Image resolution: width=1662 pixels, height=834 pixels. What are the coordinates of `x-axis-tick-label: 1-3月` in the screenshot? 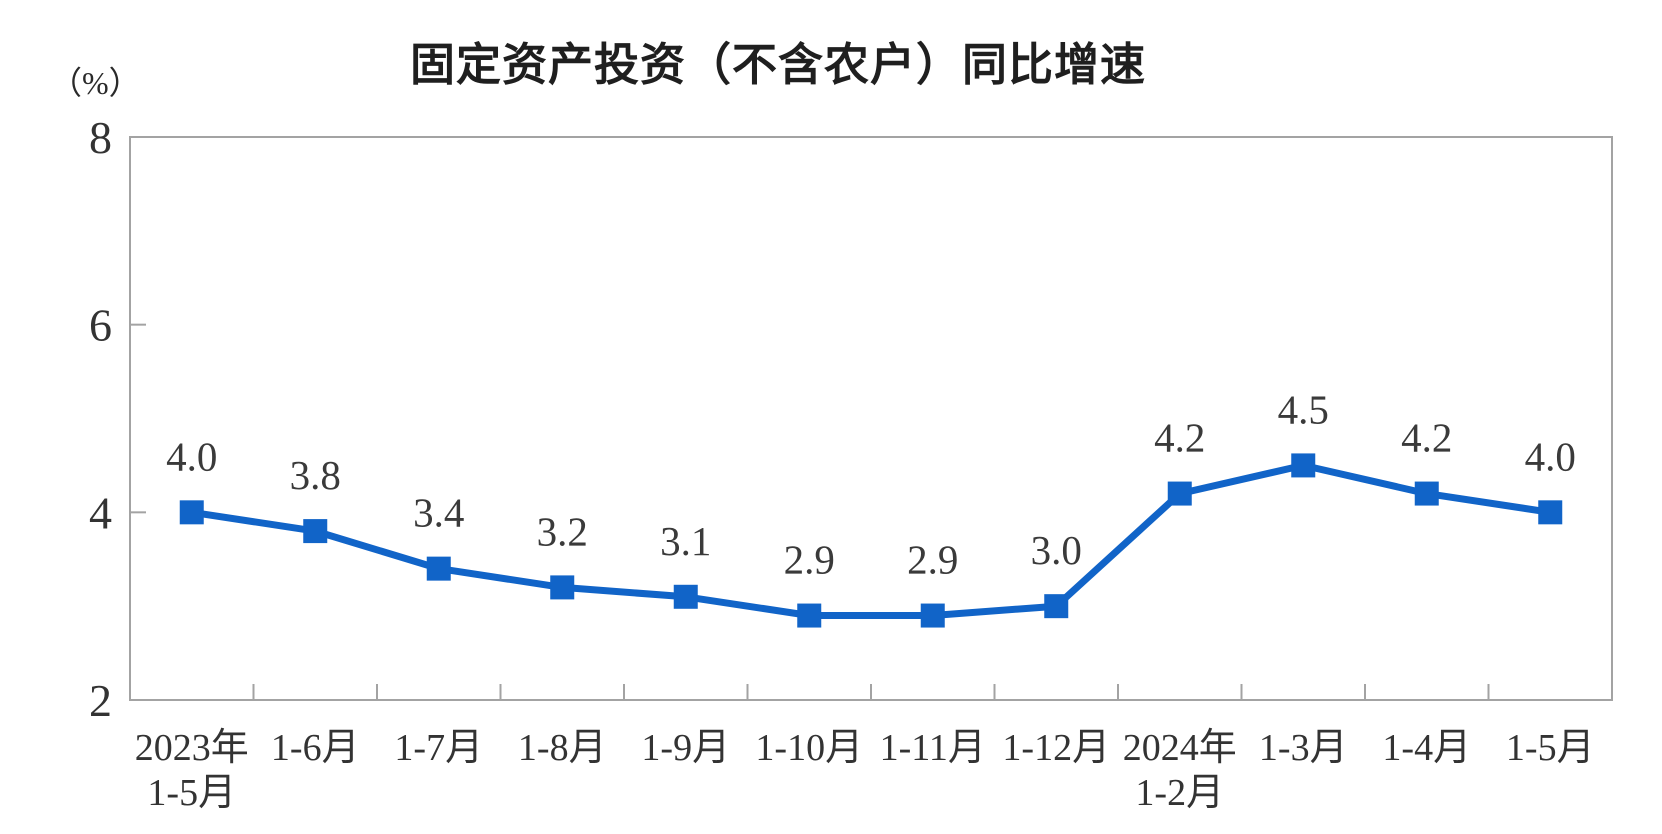 It's located at (1303, 748).